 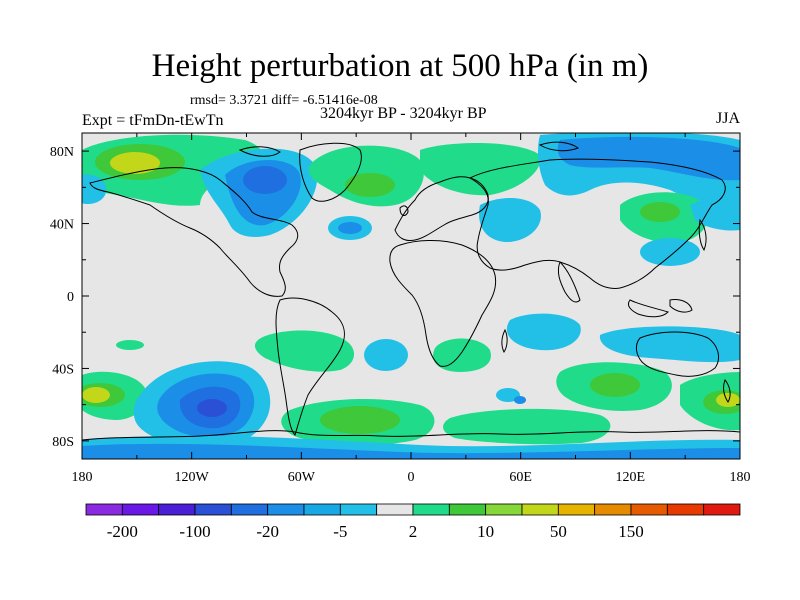 I want to click on lon-tick-label: 120W, so click(x=192, y=477).